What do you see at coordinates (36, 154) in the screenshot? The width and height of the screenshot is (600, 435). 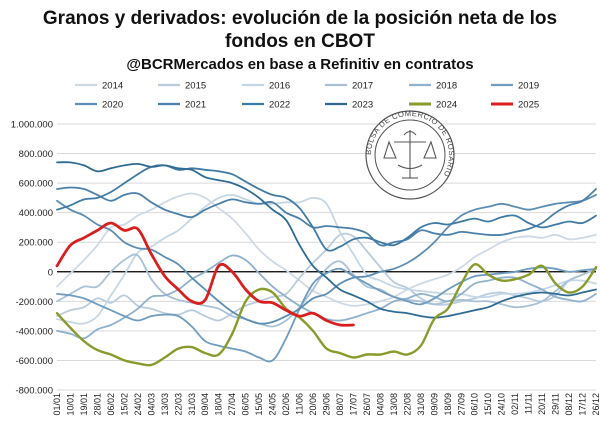 I see `y-tick-label: 800.000` at bounding box center [36, 154].